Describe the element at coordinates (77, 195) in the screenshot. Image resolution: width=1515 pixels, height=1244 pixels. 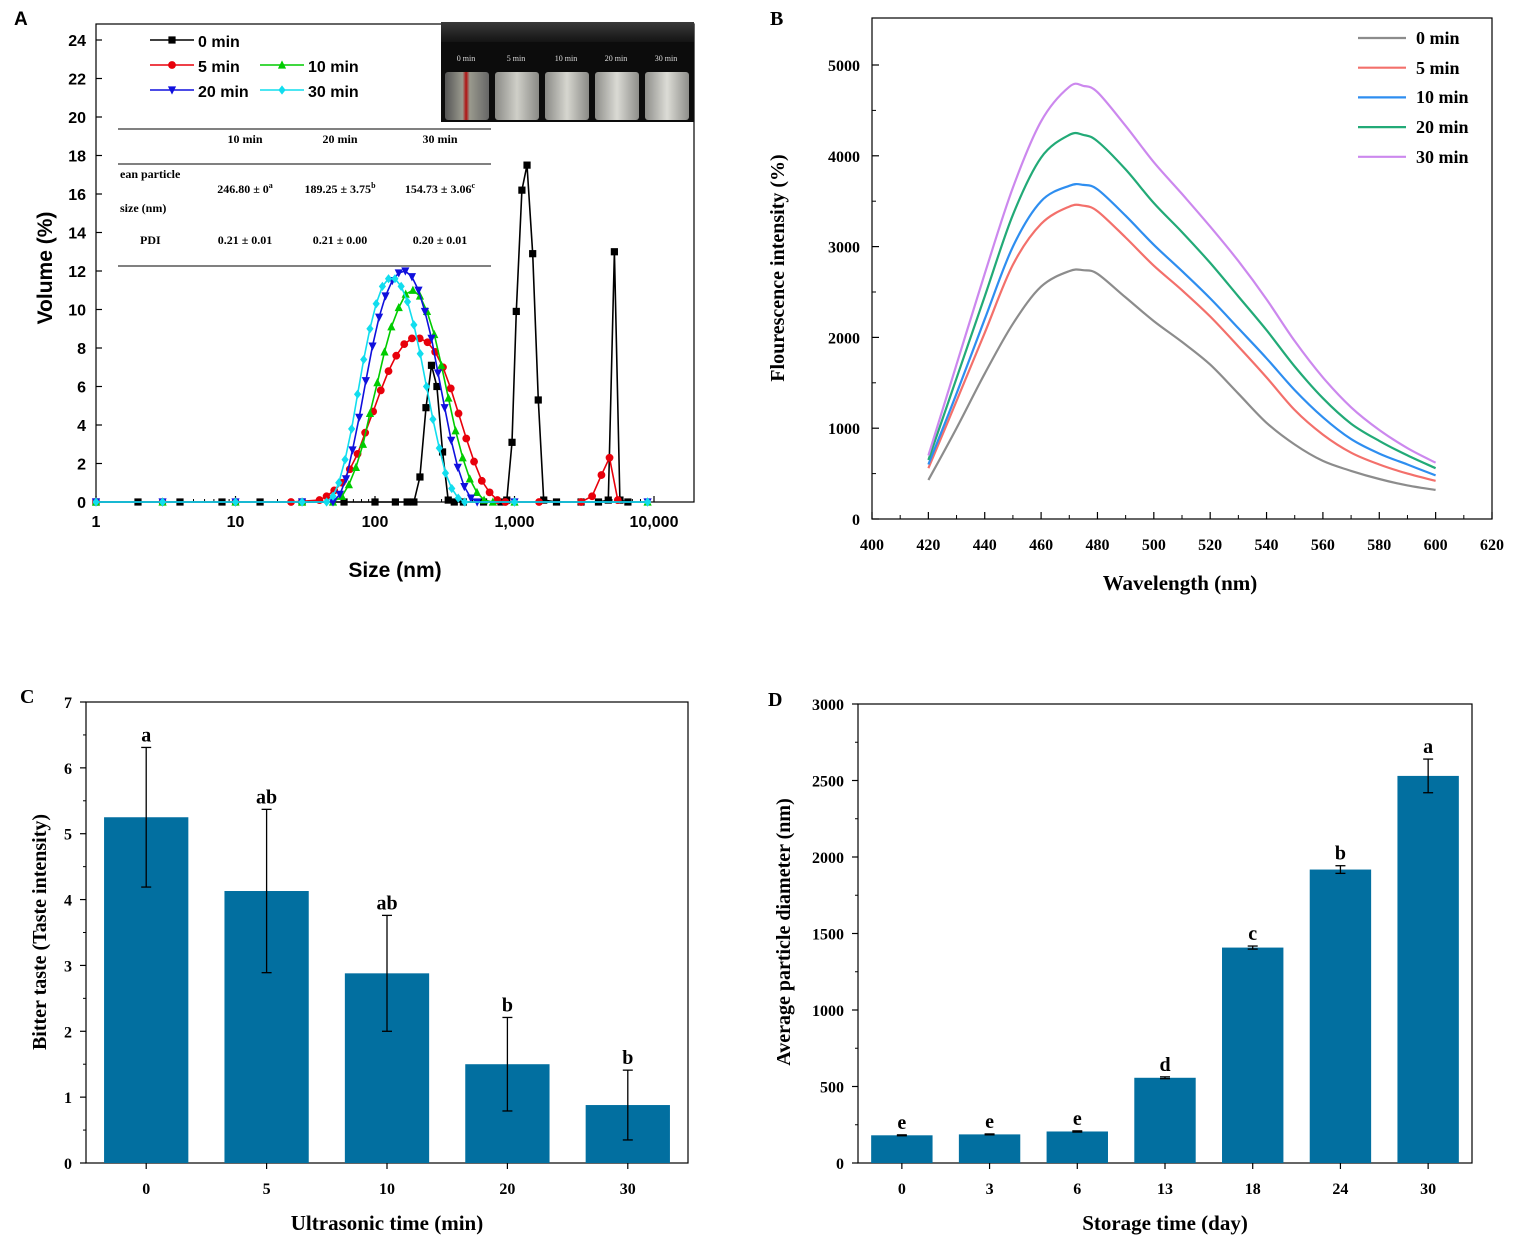
I see `a-ytick-label-16: 16` at that location.